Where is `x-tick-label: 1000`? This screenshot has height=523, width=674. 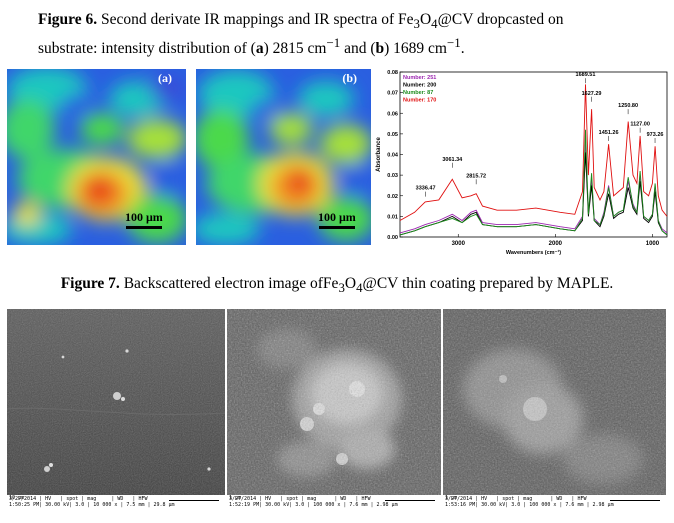 x-tick-label: 1000 is located at coordinates (653, 244).